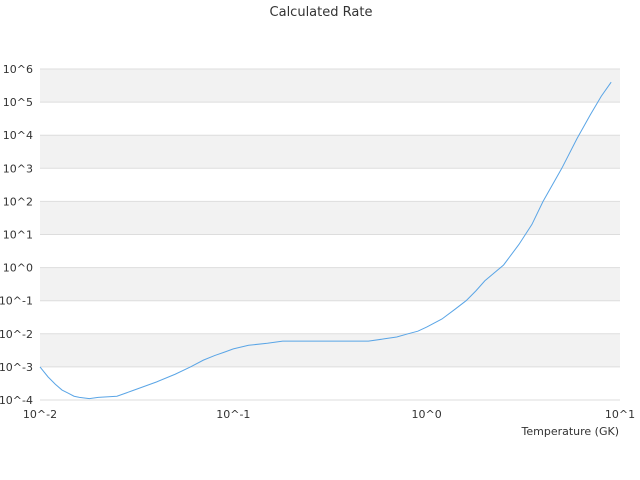  I want to click on y-tick-label: 10^-3, so click(16, 367).